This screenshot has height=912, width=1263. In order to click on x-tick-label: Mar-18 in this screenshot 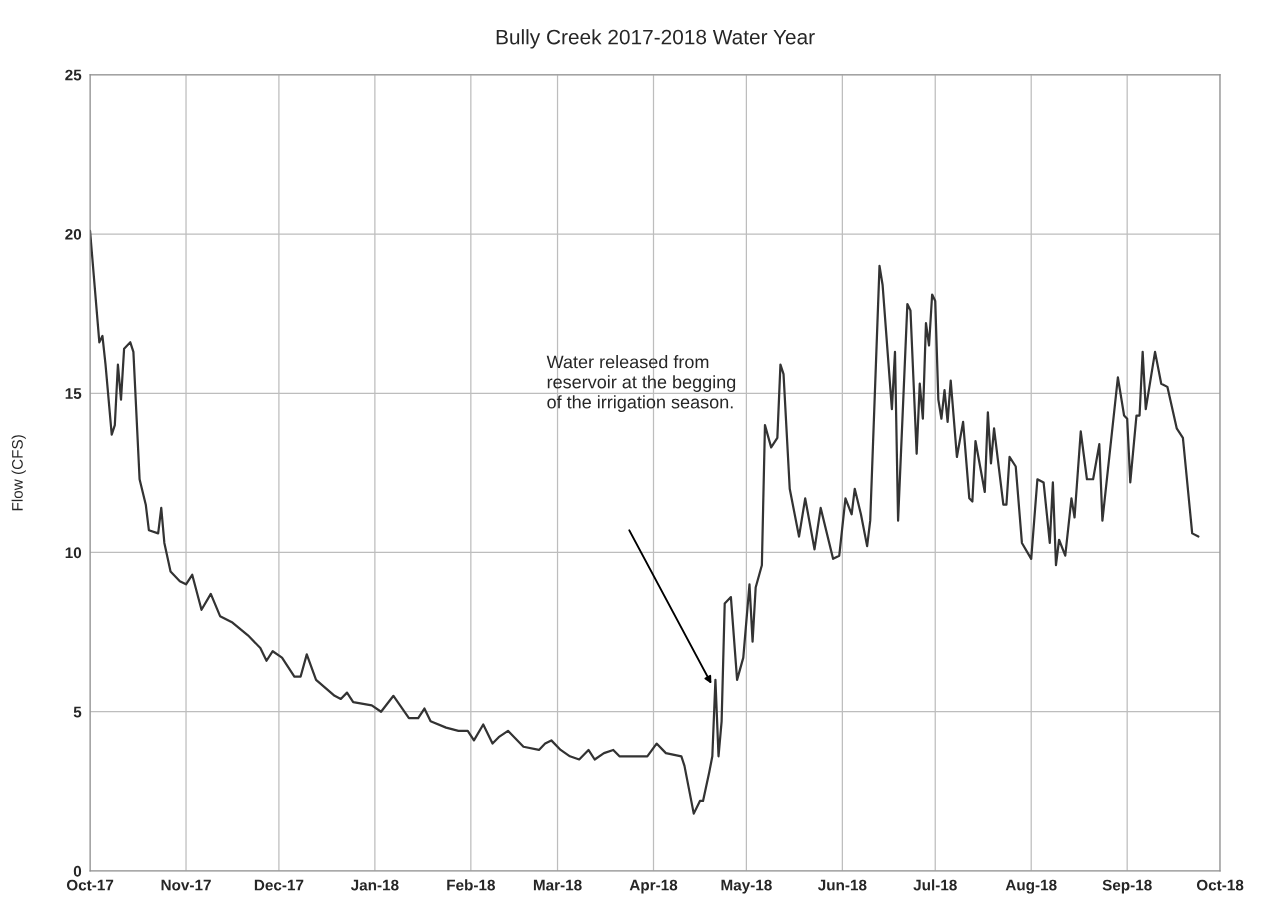, I will do `click(557, 885)`.